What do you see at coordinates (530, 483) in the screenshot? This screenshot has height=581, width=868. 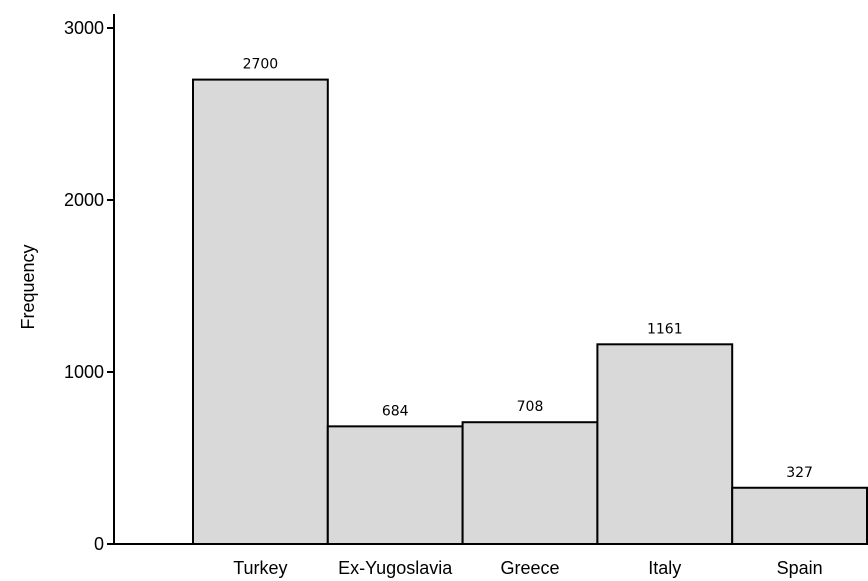 I see `bar-greece` at bounding box center [530, 483].